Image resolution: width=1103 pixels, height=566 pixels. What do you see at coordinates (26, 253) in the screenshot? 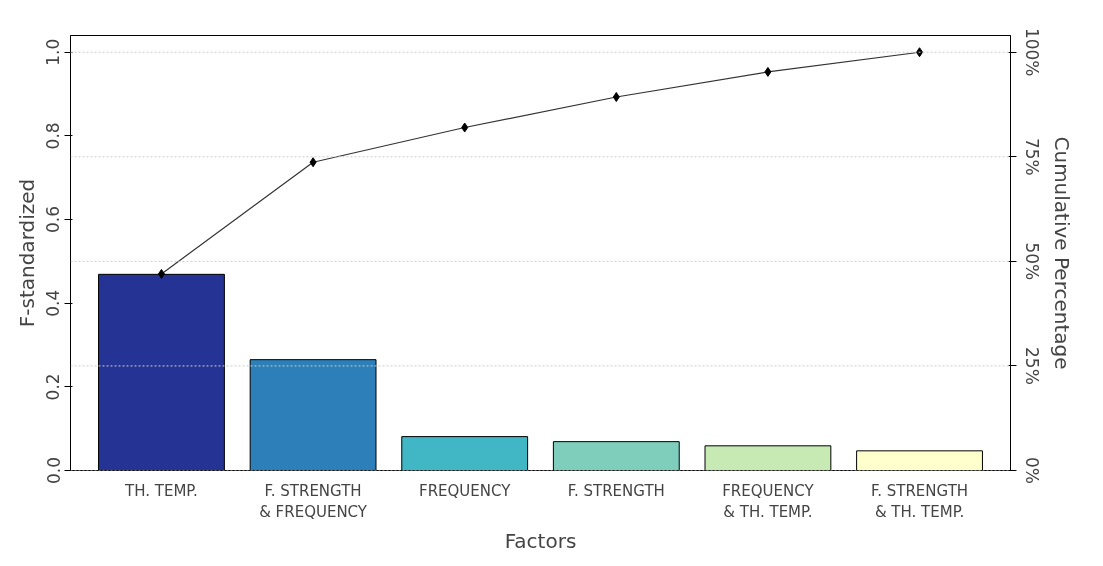
I see `y-axis-title: F-standardized` at bounding box center [26, 253].